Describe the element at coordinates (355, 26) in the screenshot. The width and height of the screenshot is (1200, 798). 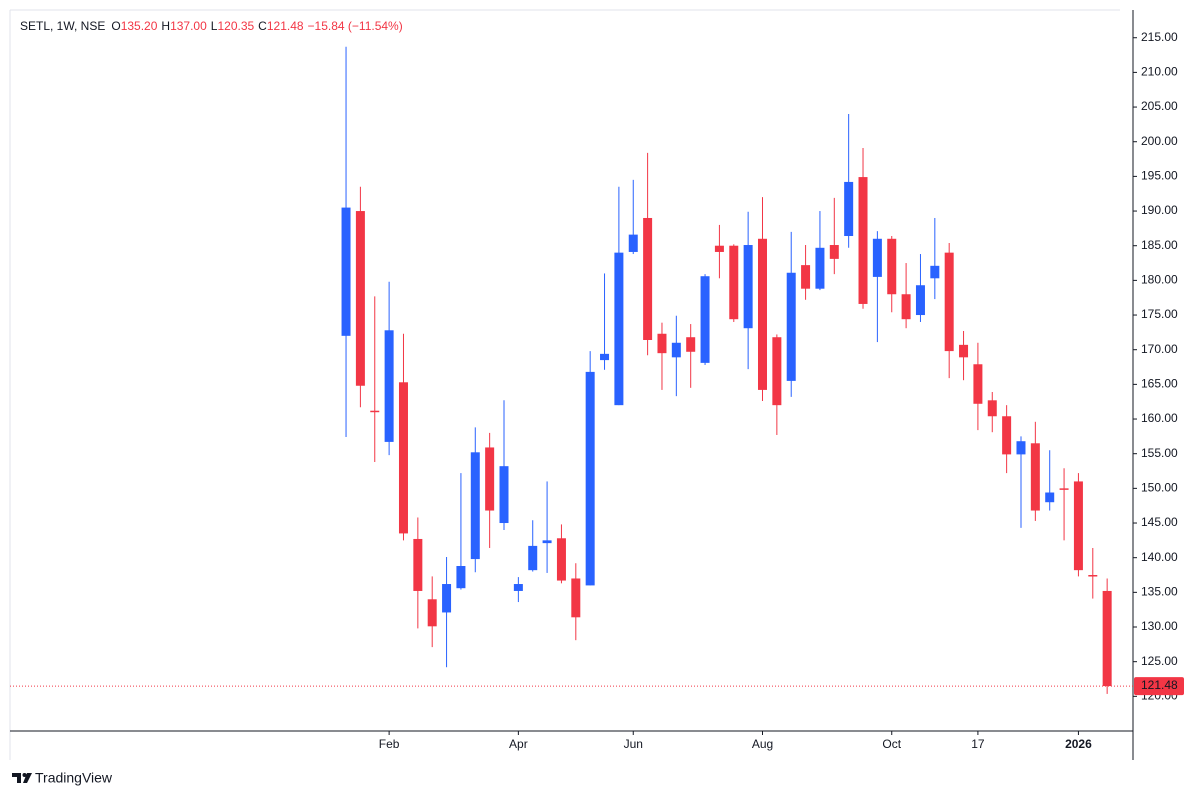
I see `header-change: −15.84 (−11.54%)` at that location.